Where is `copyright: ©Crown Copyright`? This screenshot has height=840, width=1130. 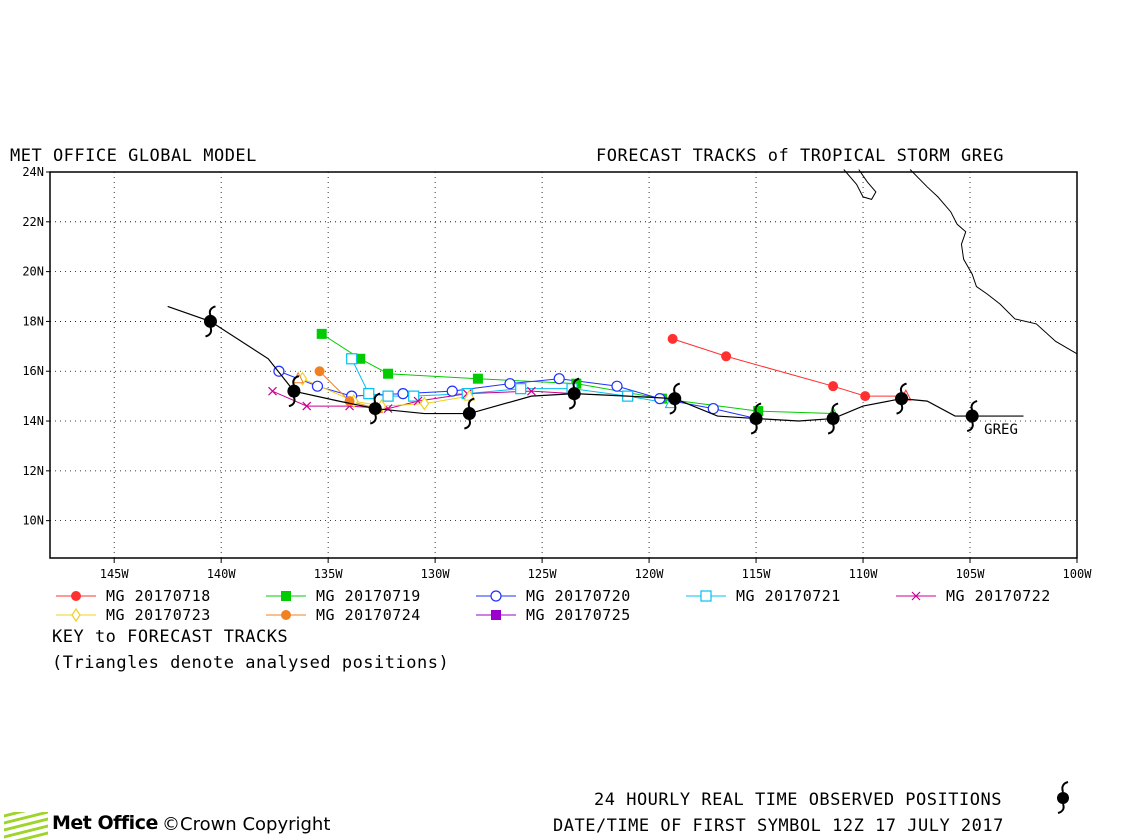 copyright: ©Crown Copyright is located at coordinates (246, 824).